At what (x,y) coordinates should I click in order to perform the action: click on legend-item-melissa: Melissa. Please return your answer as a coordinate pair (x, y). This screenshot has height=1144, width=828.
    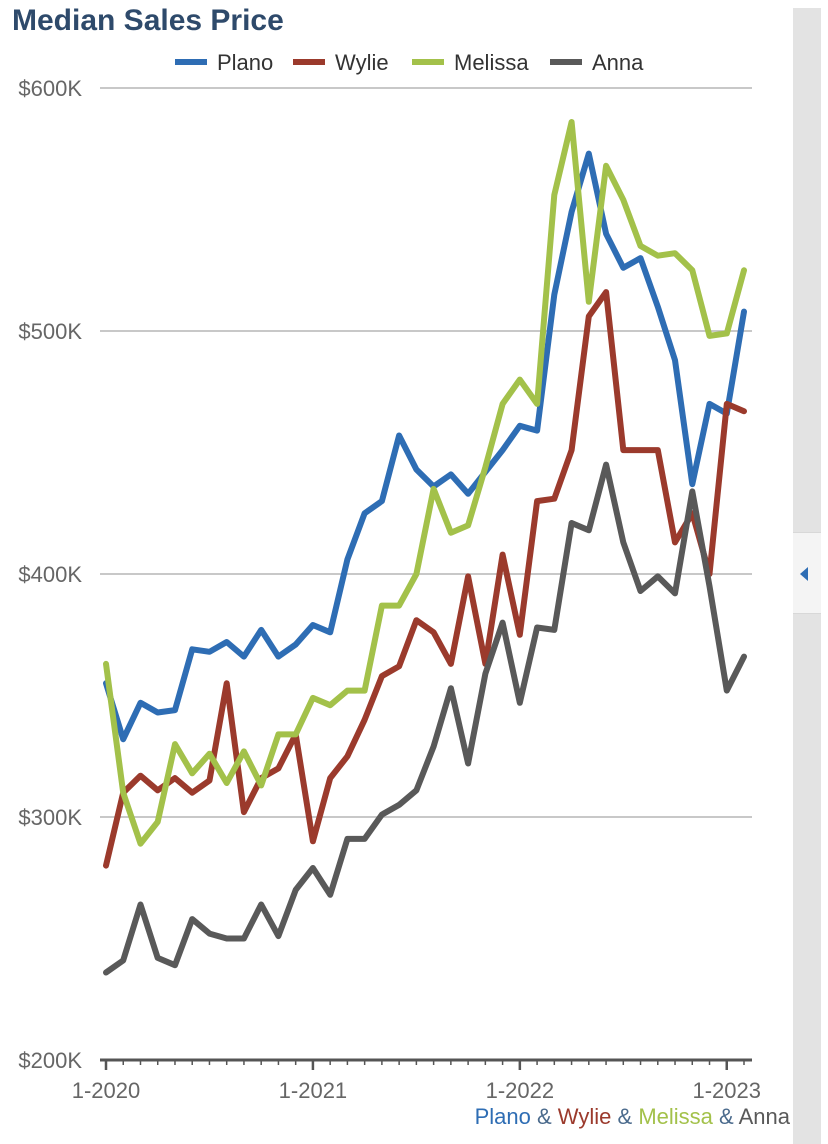
    Looking at the image, I should click on (470, 62).